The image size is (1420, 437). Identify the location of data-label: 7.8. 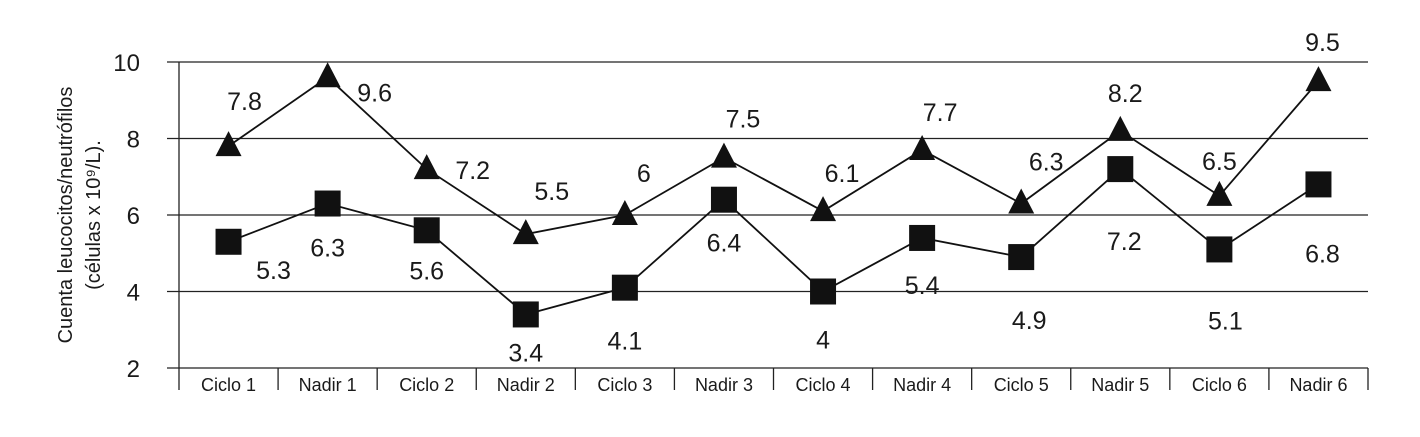
(244, 102).